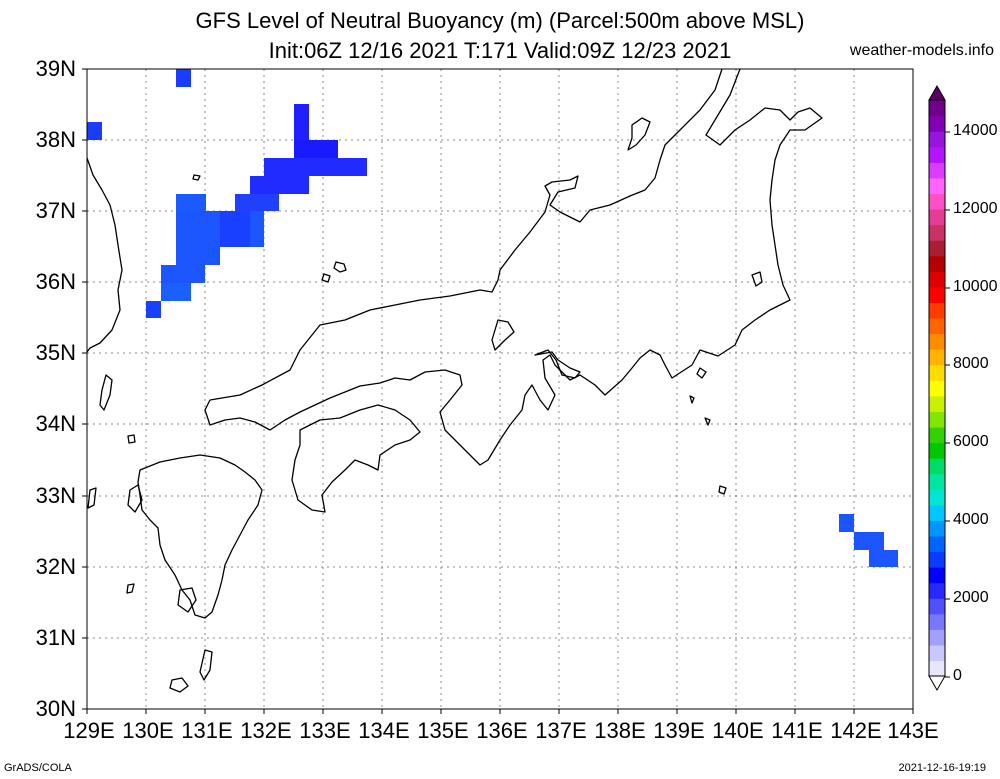 This screenshot has height=779, width=1000. What do you see at coordinates (971, 441) in the screenshot?
I see `colorbar-label: 6000` at bounding box center [971, 441].